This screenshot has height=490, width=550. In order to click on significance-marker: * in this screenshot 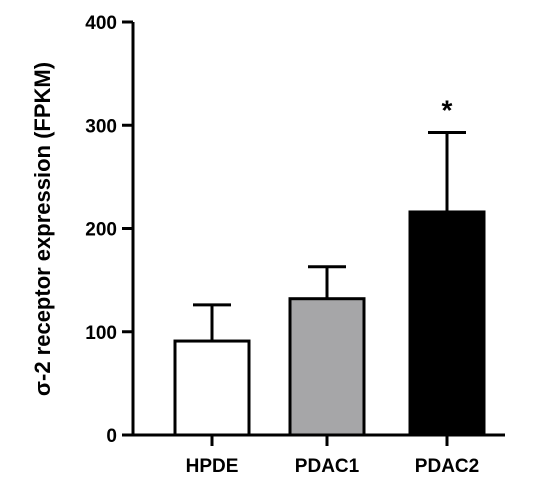, I will do `click(447, 109)`.